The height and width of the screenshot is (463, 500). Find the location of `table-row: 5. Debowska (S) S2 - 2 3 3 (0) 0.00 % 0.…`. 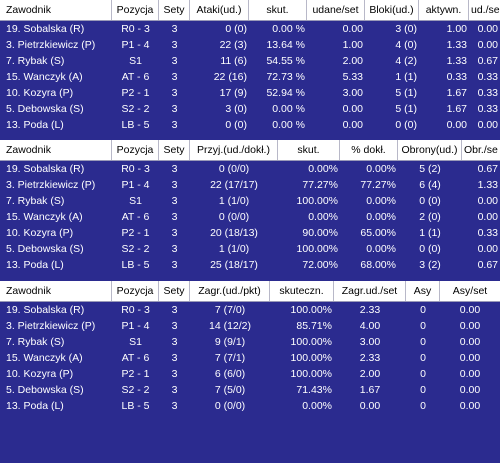

table-row: 5. Debowska (S) S2 - 2 3 3 (0) 0.00 % 0.… is located at coordinates (250, 109).